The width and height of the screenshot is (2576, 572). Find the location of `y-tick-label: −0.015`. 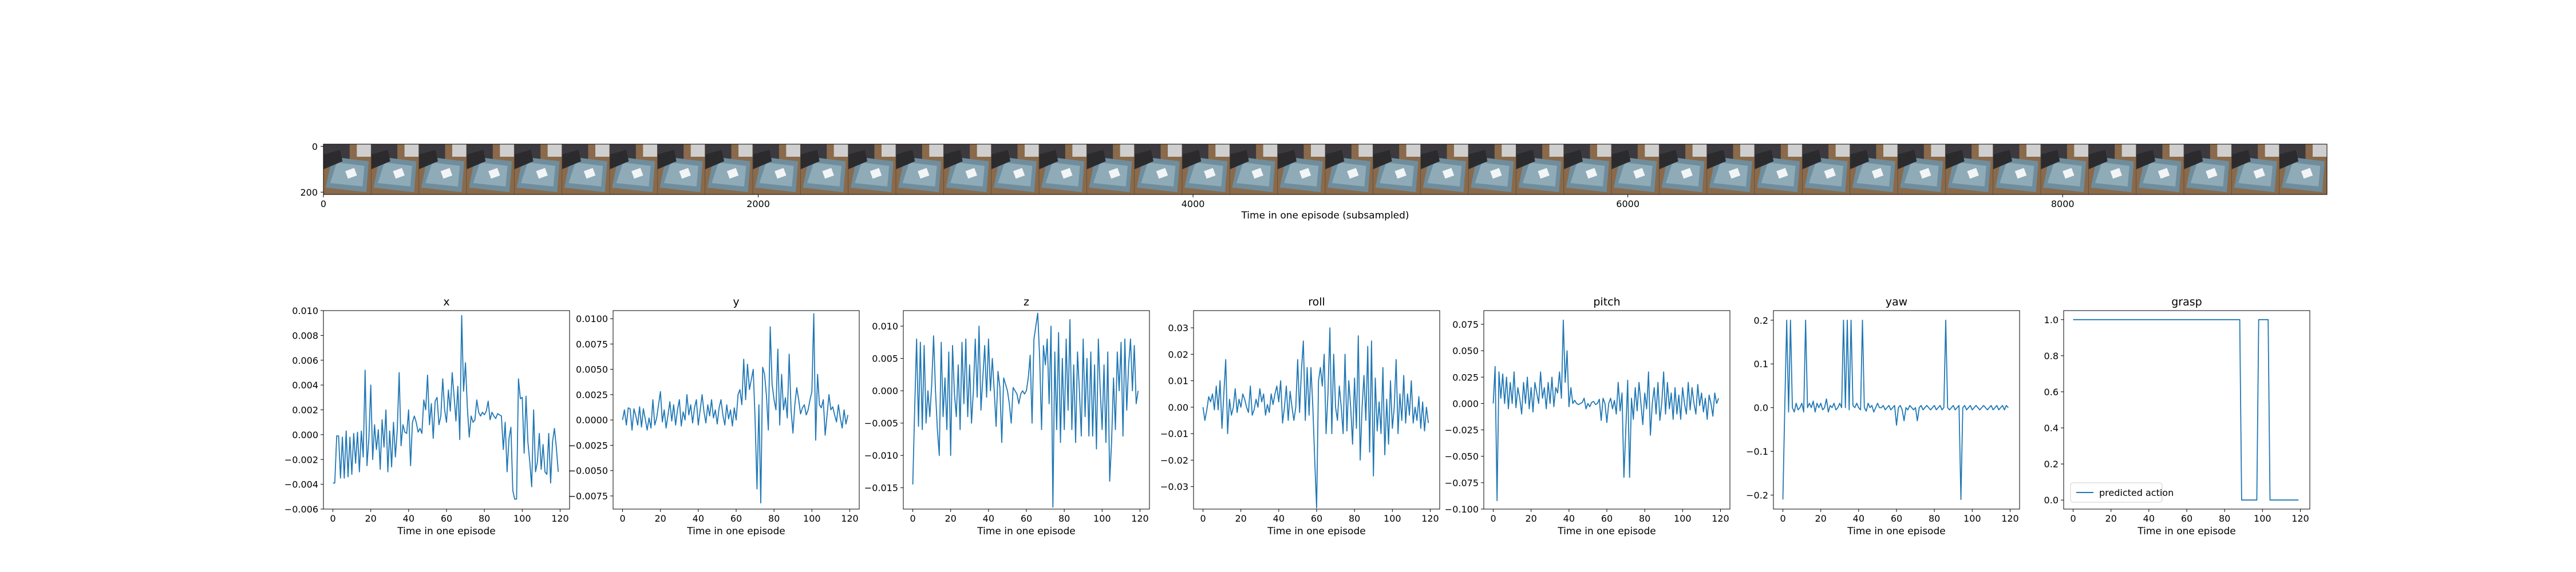

y-tick-label: −0.015 is located at coordinates (881, 488).